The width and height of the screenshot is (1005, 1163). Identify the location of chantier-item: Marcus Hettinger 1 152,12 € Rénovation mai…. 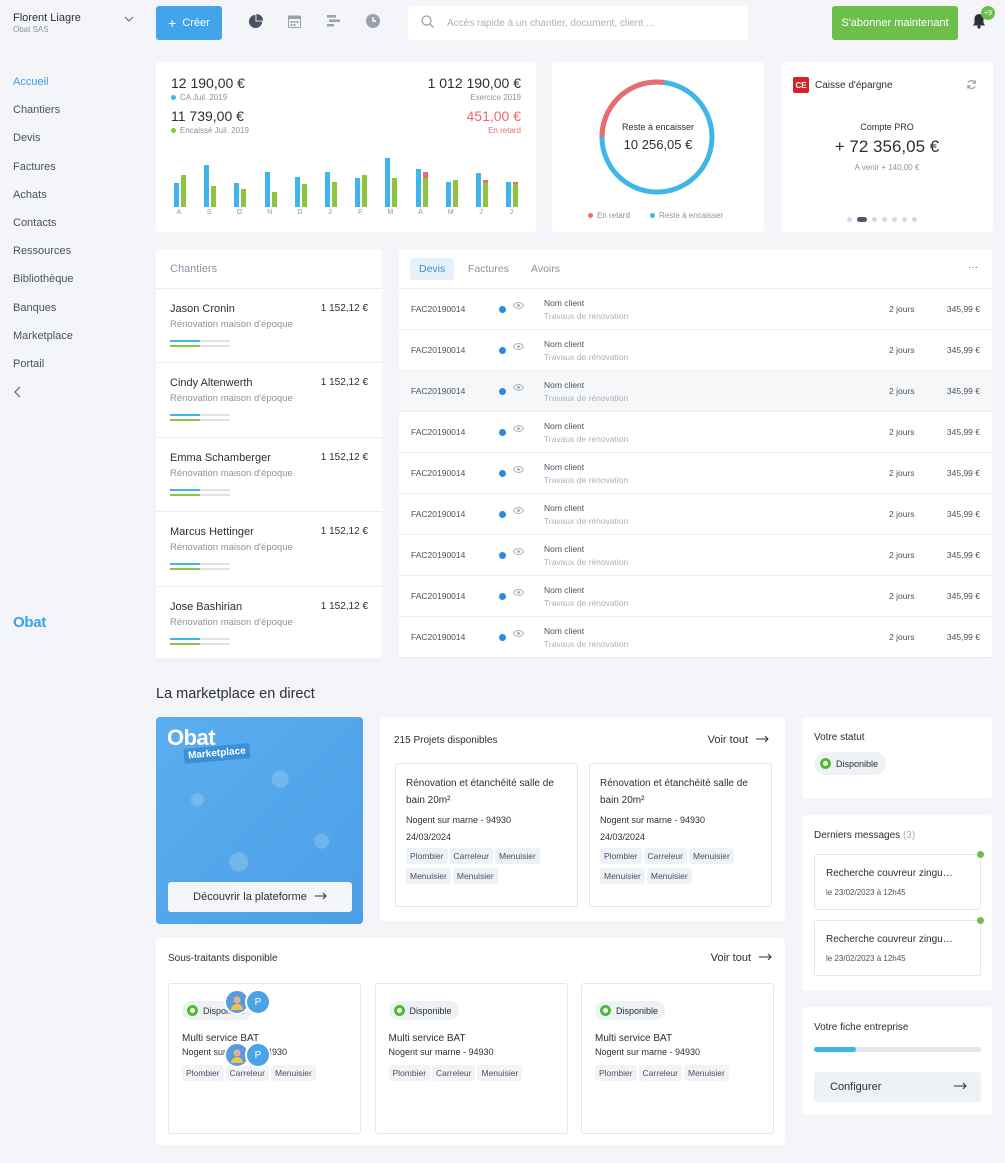
(269, 549).